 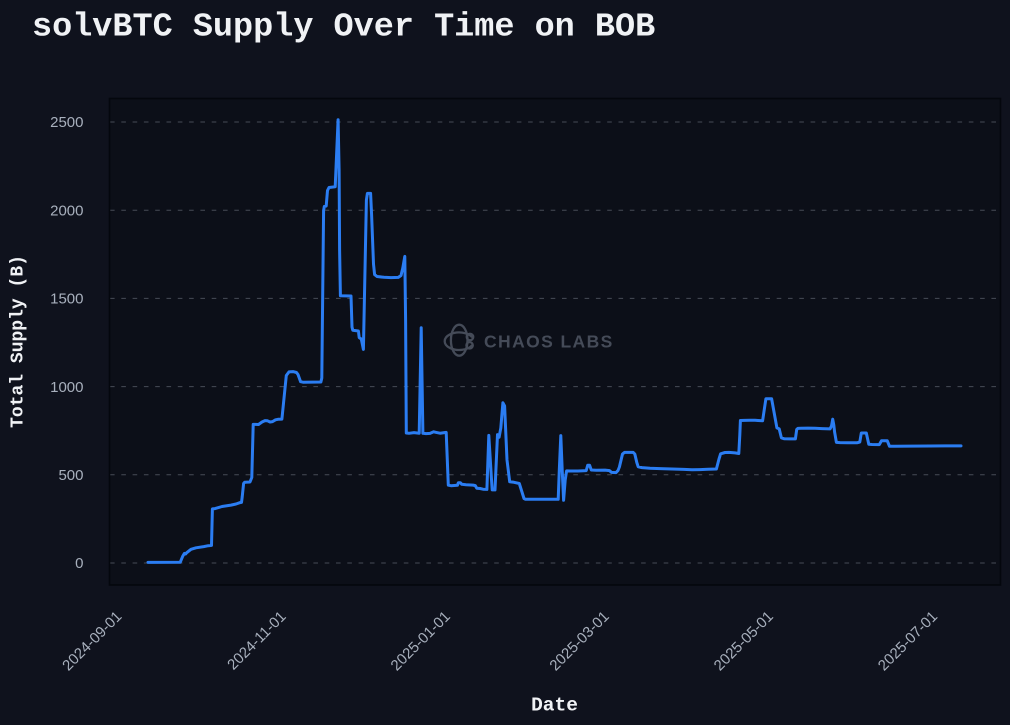 What do you see at coordinates (66, 387) in the screenshot?
I see `svg-text: 1000` at bounding box center [66, 387].